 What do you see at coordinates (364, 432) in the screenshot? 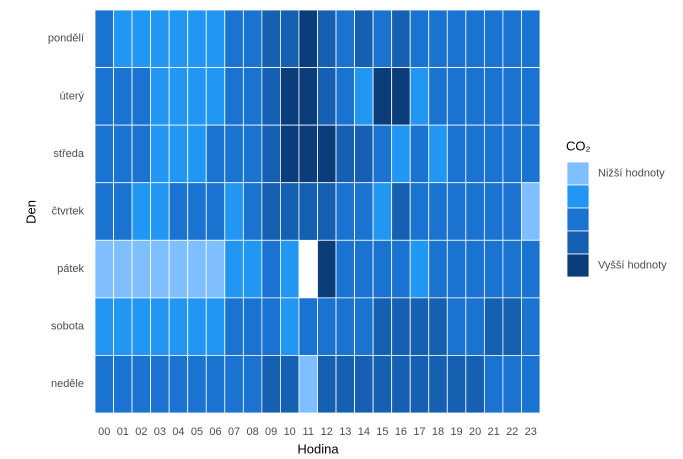
I see `x-tick-label: 14` at bounding box center [364, 432].